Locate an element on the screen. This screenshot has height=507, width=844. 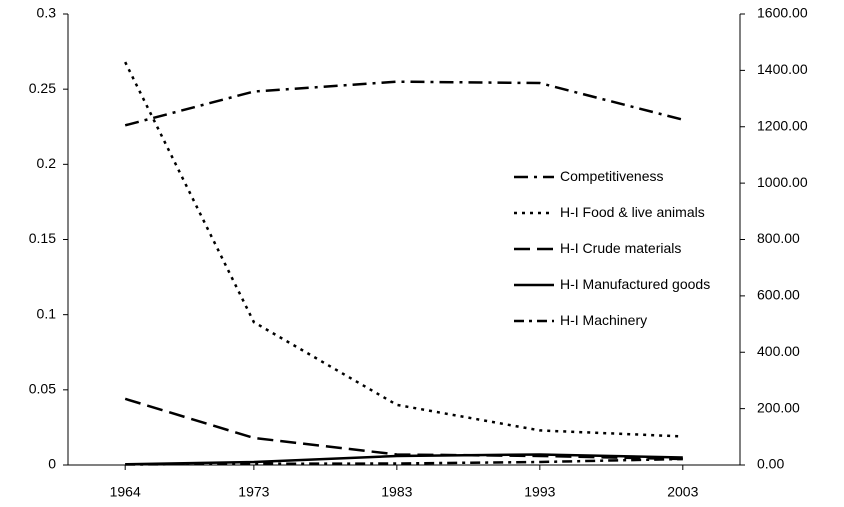
legend-item: H-I Manufactured goods is located at coordinates (616, 284).